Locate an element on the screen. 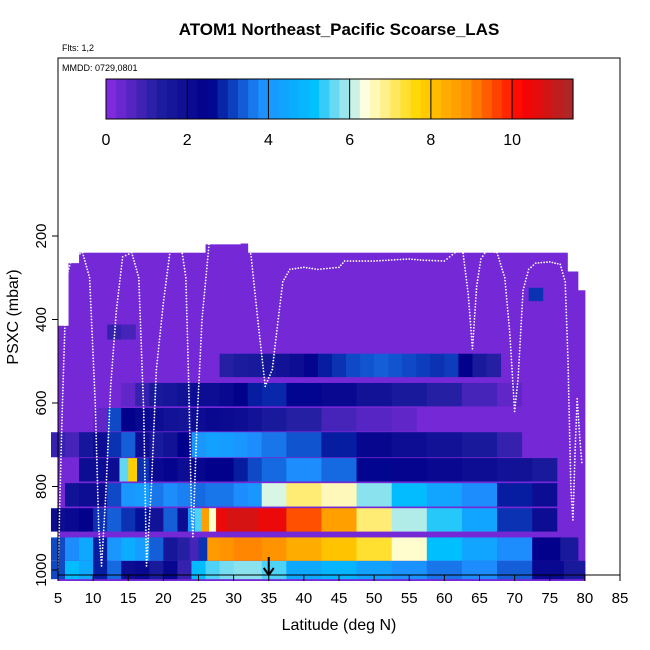  colorbar-tick-label: 4 is located at coordinates (268, 140).